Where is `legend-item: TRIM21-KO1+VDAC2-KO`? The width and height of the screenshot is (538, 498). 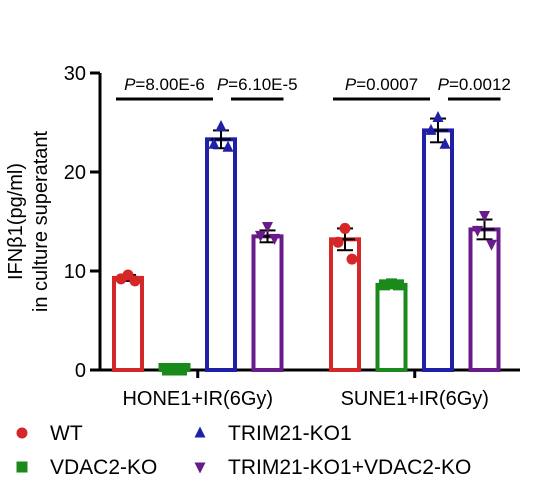 legend-item: TRIM21-KO1+VDAC2-KO is located at coordinates (332, 467).